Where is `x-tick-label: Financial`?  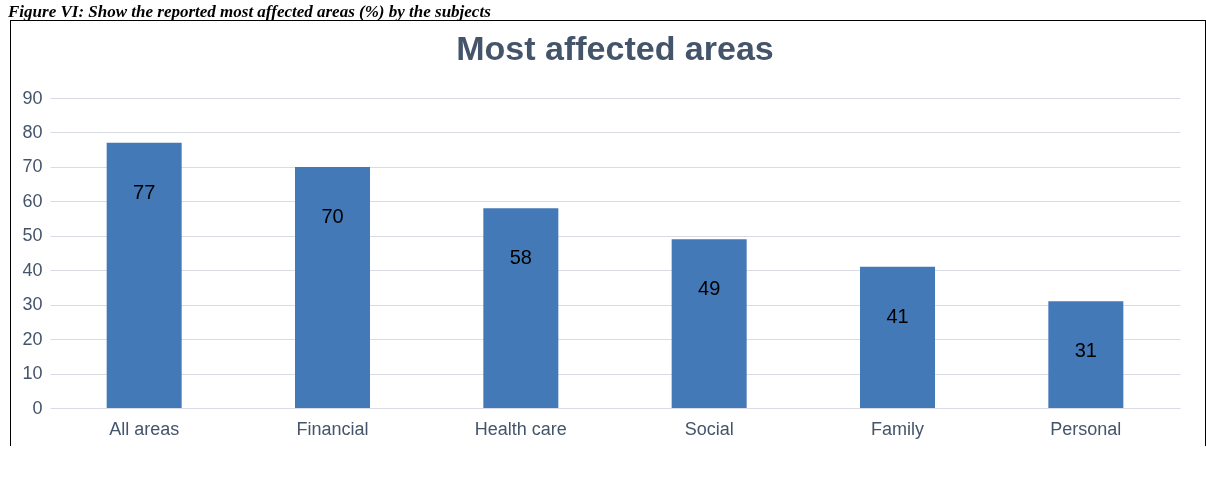
x-tick-label: Financial is located at coordinates (332, 428).